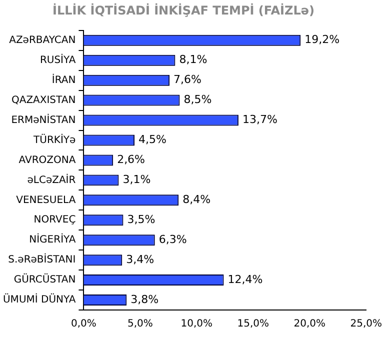 The image size is (385, 339). I want to click on x-tick-label: 25,0%, so click(366, 324).